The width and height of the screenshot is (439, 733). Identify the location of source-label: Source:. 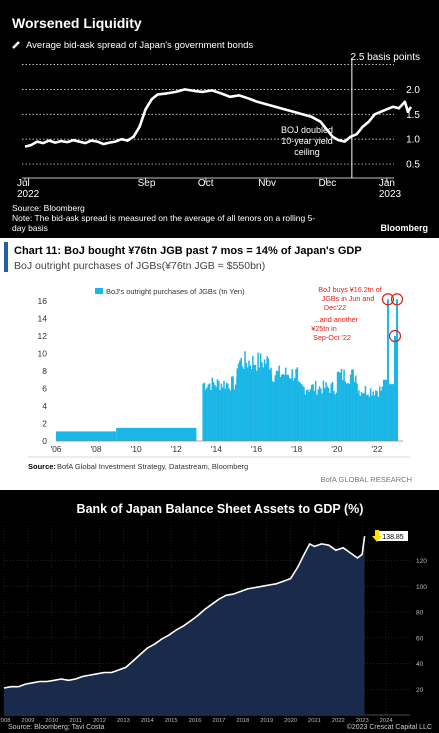
(42, 466).